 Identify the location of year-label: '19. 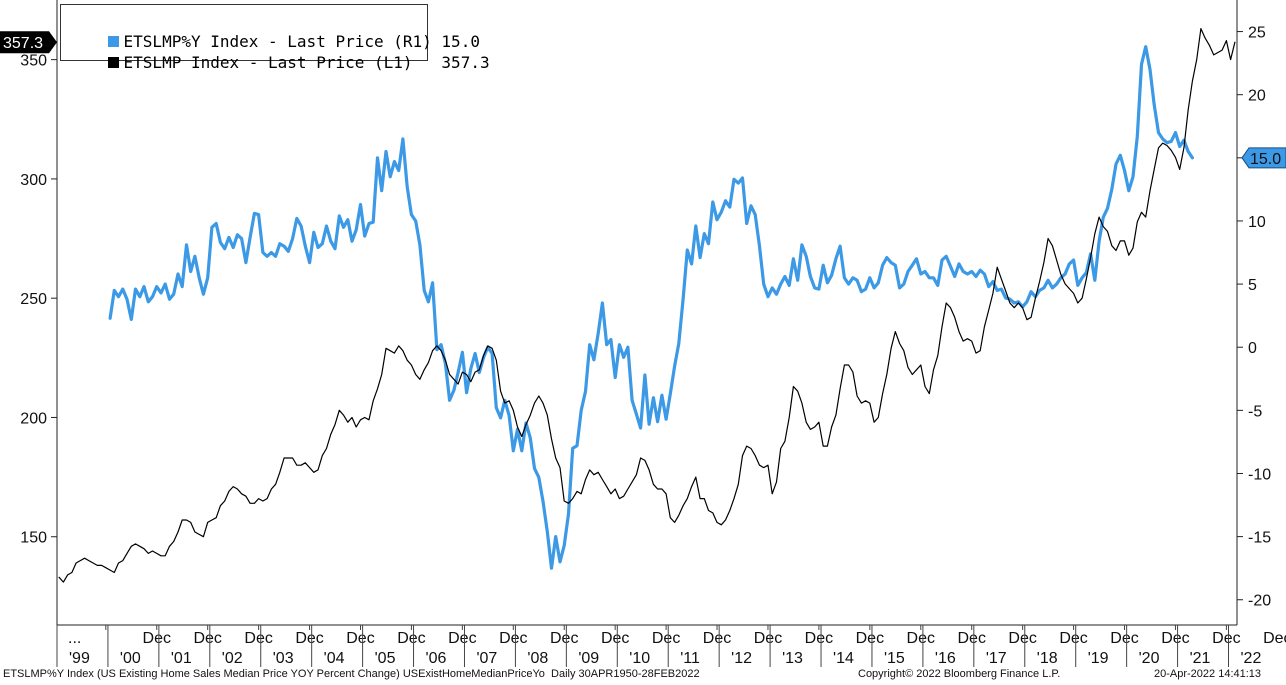
(1098, 658).